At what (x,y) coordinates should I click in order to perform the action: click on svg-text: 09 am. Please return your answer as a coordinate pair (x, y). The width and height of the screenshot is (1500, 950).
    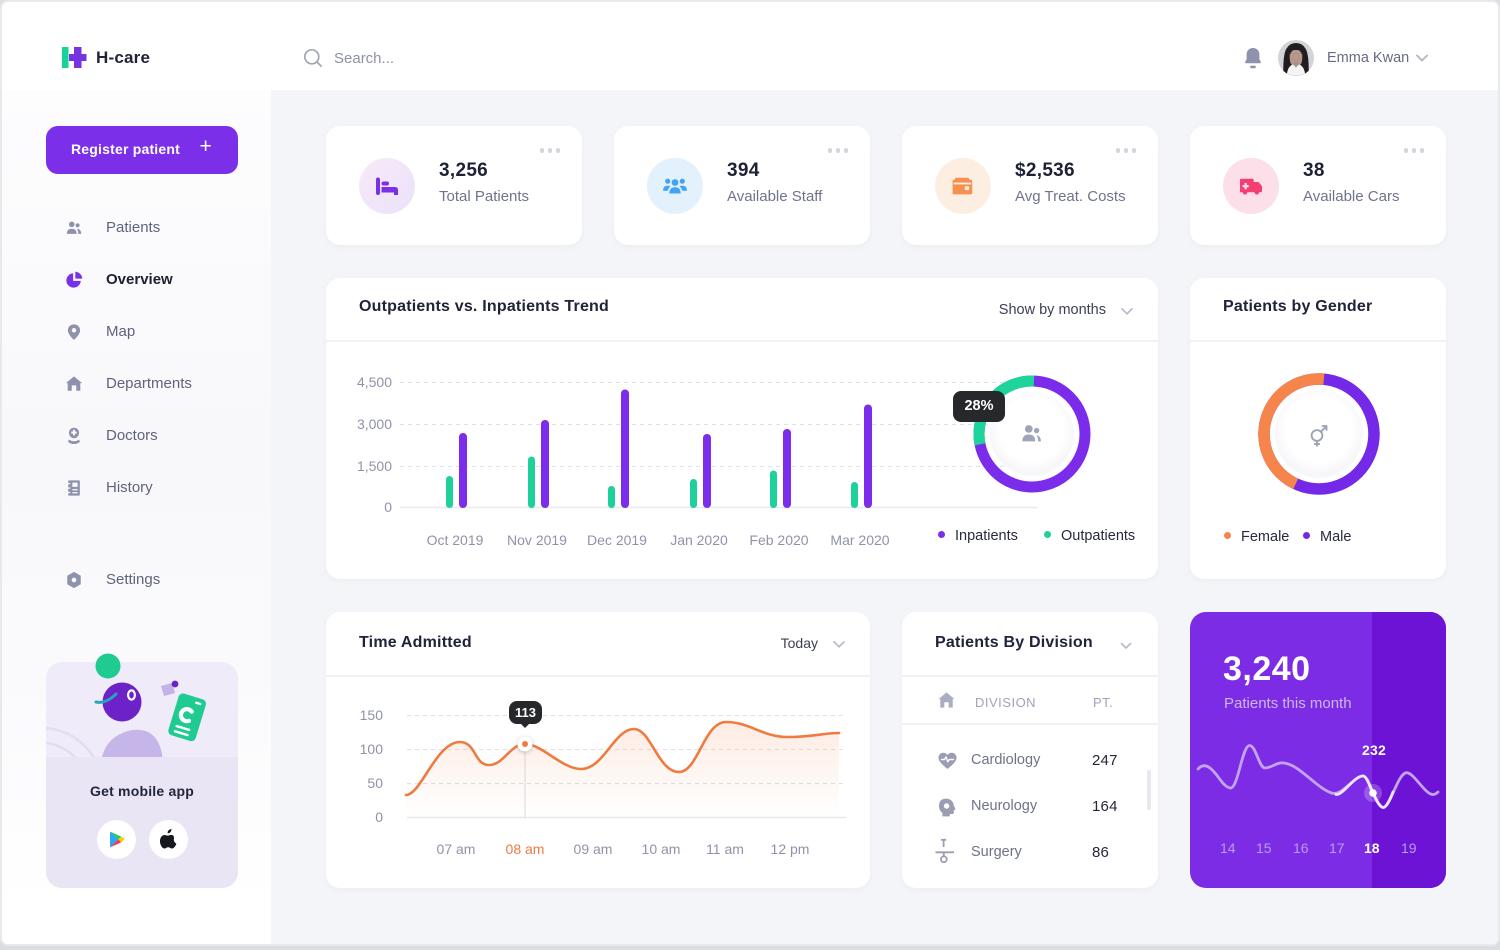
    Looking at the image, I should click on (593, 849).